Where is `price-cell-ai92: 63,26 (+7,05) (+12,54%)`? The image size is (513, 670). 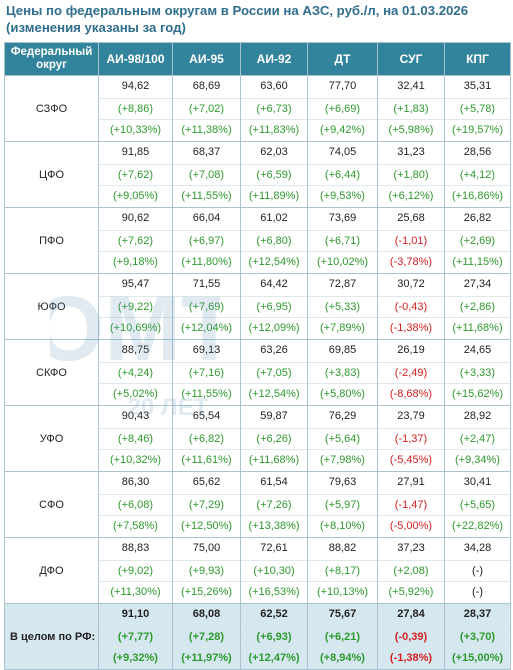
price-cell-ai92: 63,26 (+7,05) (+12,54%) is located at coordinates (274, 372).